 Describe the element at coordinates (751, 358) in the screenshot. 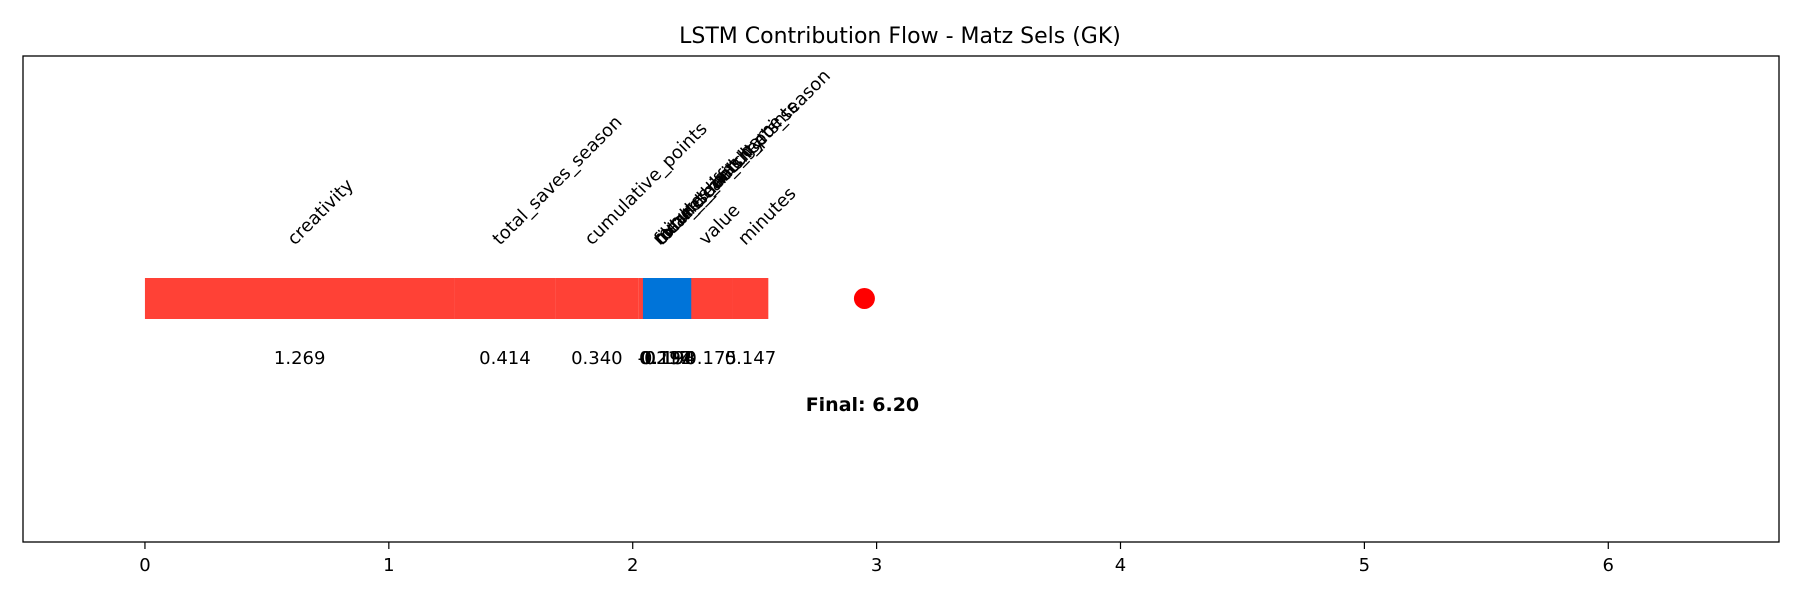

I see `value-label: 0.147` at that location.